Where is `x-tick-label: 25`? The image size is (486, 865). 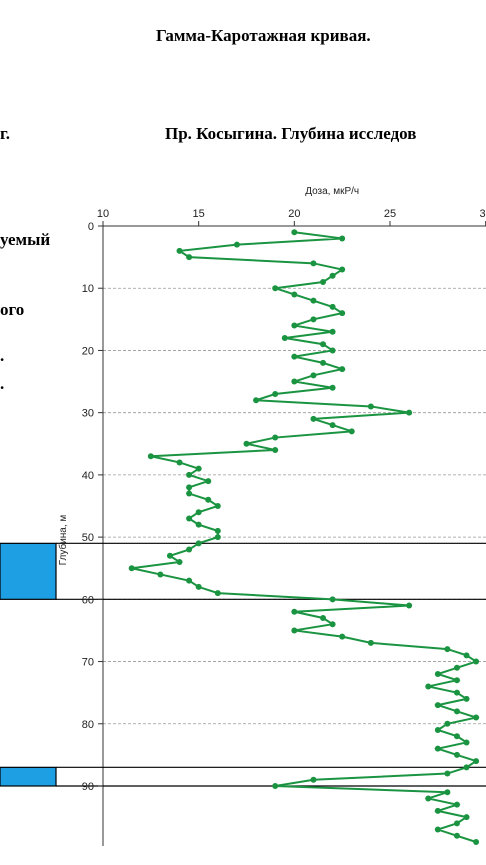 x-tick-label: 25 is located at coordinates (390, 214).